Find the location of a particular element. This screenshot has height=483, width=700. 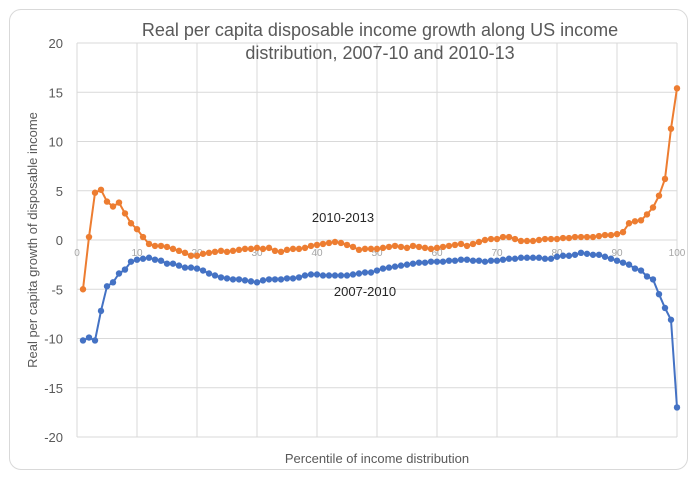

y-tick-label: -20 is located at coordinates (53, 437).